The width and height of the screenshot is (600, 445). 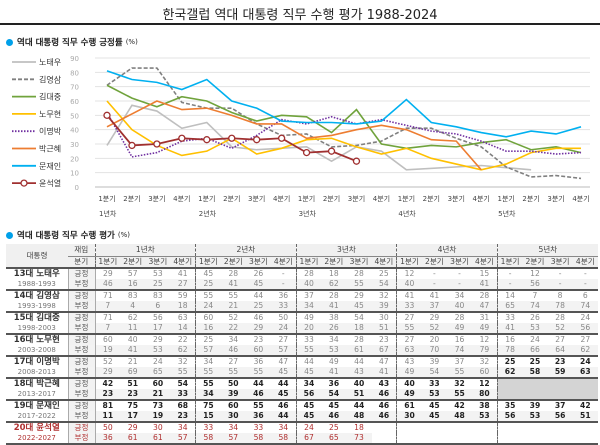 What do you see at coordinates (447, 250) in the screenshot?
I see `header-year: 4년차` at bounding box center [447, 250].